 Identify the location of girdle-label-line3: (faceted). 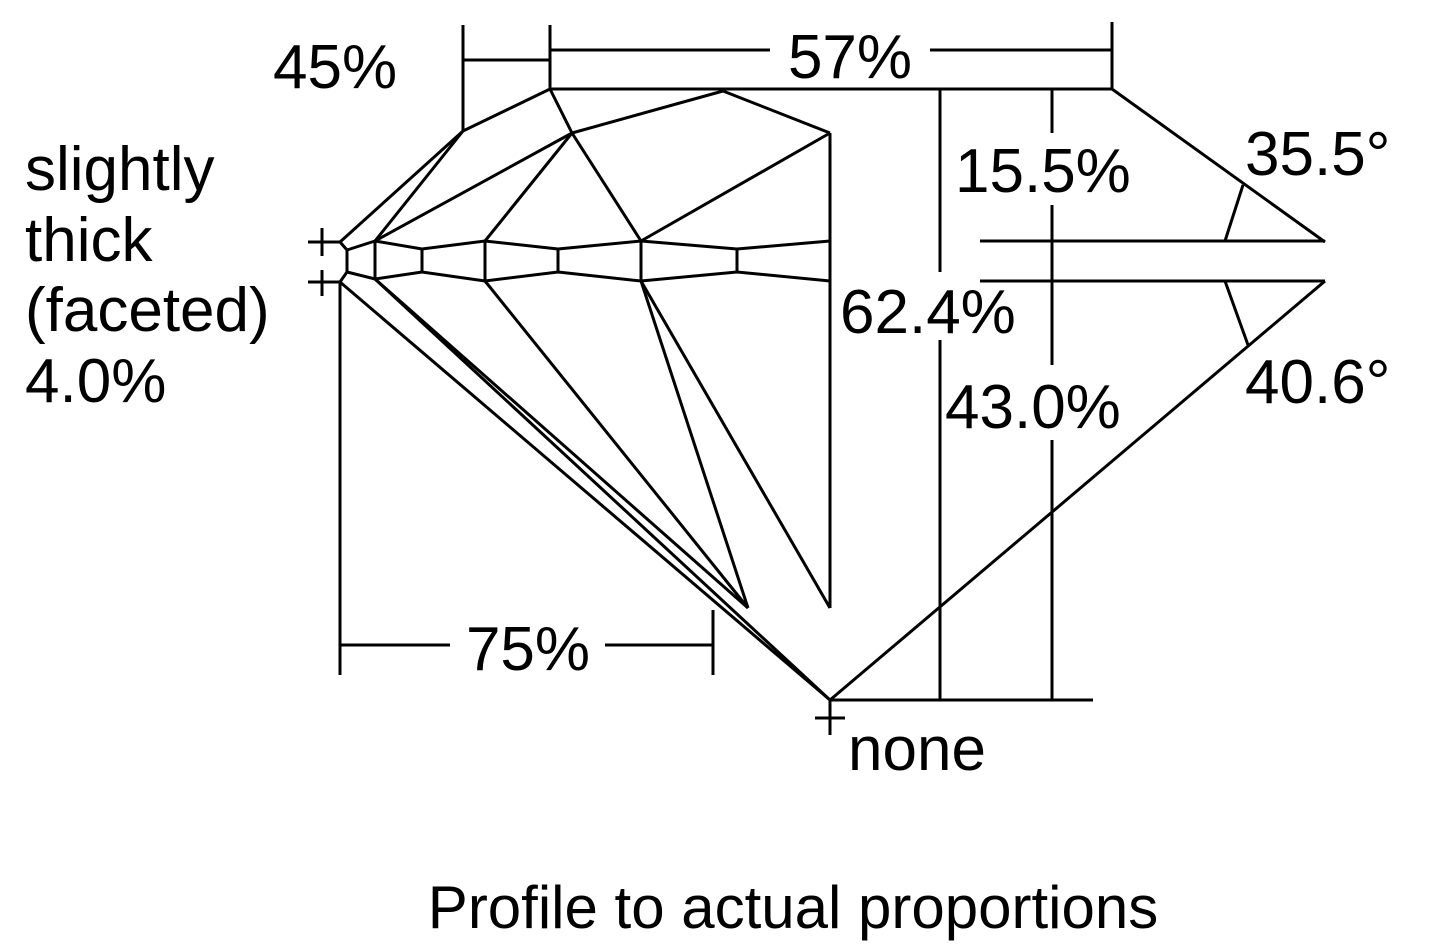
(147, 310).